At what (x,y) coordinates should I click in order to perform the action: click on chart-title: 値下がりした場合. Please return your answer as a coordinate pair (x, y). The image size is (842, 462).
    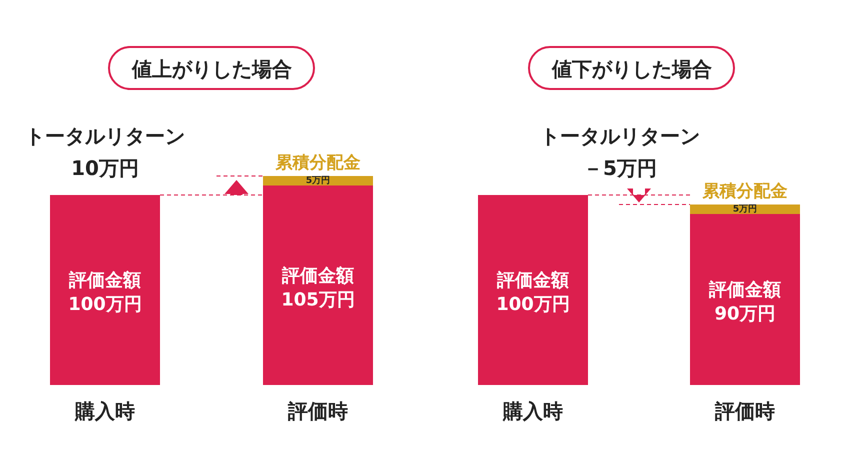
    Looking at the image, I should click on (631, 69).